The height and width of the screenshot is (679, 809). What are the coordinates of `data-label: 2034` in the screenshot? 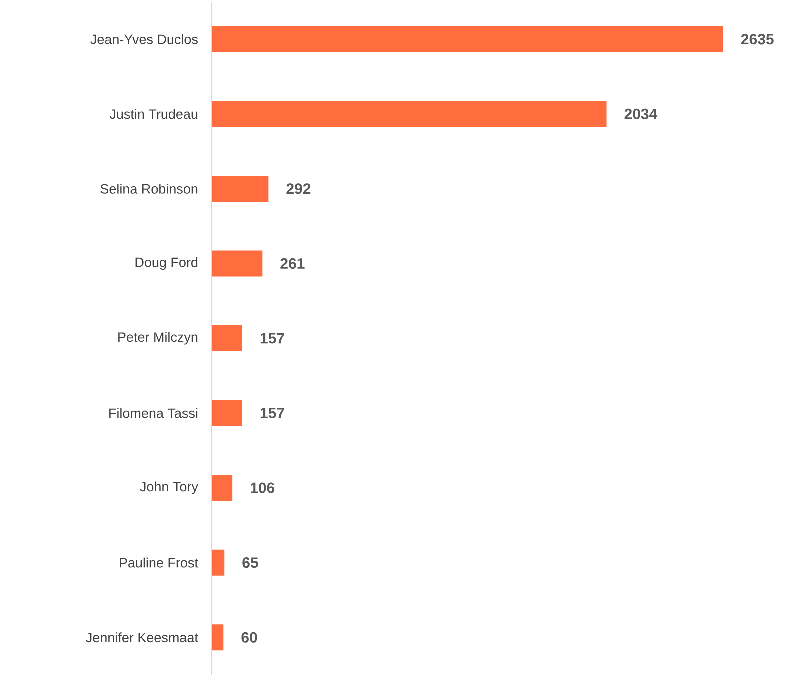 It's located at (641, 114).